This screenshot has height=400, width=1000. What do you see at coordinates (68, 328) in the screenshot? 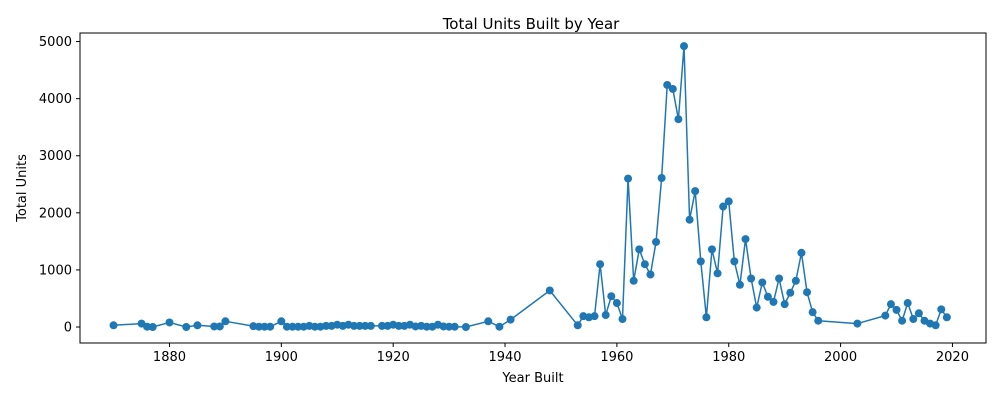
I see `y-tick-label: 0` at bounding box center [68, 328].